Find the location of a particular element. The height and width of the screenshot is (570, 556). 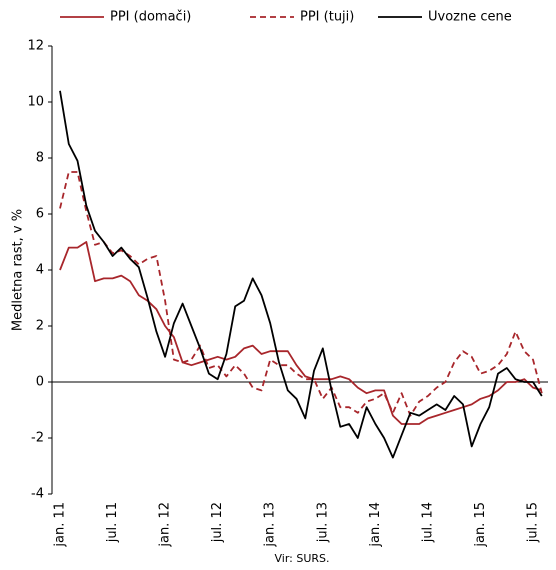

legend-label: PPI (domači) is located at coordinates (150, 17).